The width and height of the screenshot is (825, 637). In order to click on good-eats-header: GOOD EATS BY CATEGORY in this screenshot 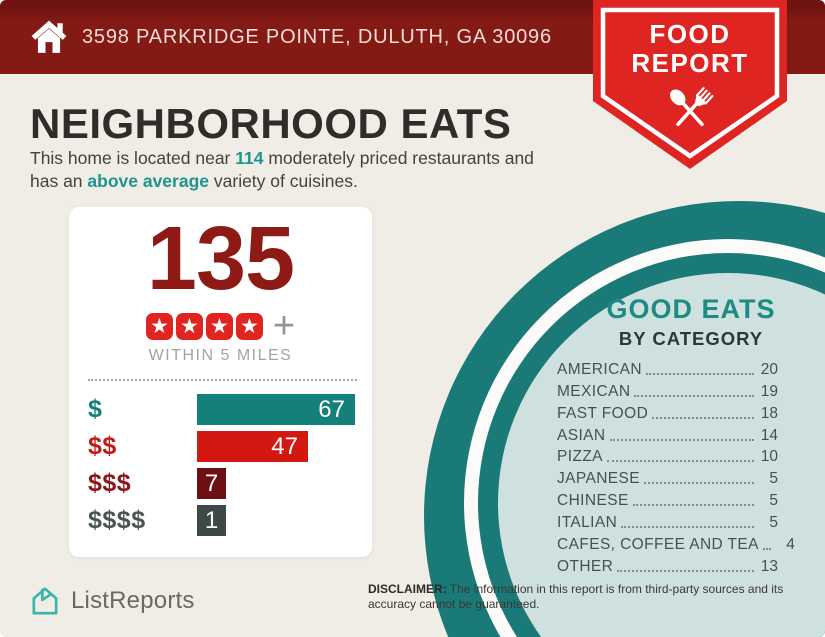, I will do `click(690, 322)`.